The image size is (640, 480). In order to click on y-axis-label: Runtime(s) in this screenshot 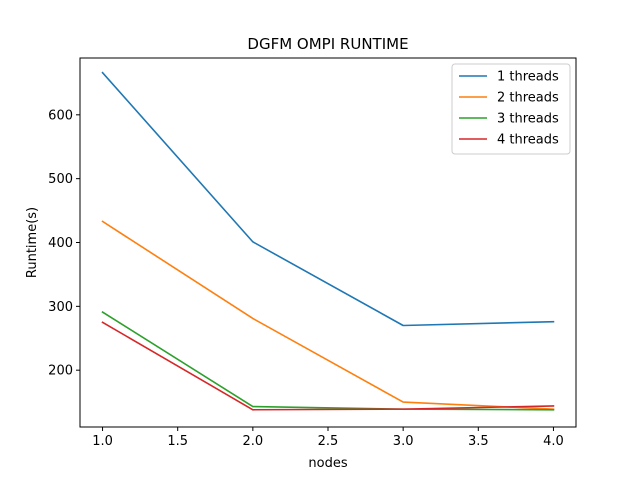, I will do `click(32, 242)`.